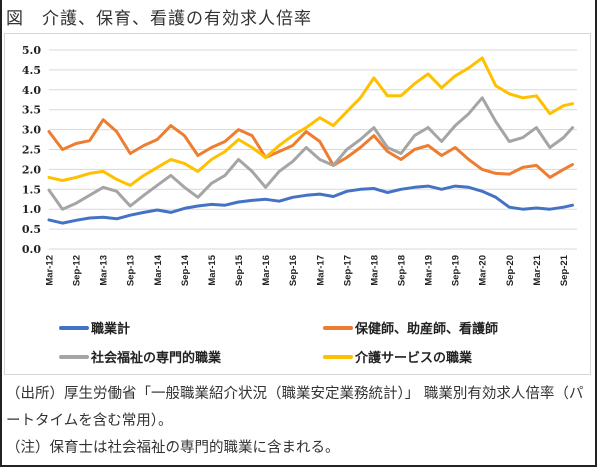 This screenshot has width=600, height=470. Describe the element at coordinates (31, 130) in the screenshot. I see `y-tick-label: 3.0` at that location.